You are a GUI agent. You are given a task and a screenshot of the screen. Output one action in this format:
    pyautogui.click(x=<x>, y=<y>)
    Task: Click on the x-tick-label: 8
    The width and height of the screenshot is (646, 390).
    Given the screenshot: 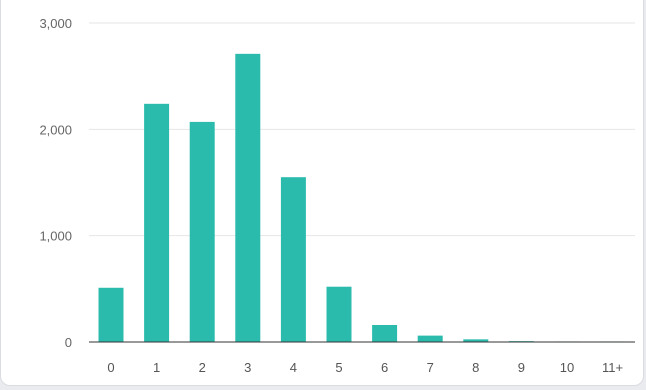 What is the action you would take?
    pyautogui.click(x=475, y=367)
    